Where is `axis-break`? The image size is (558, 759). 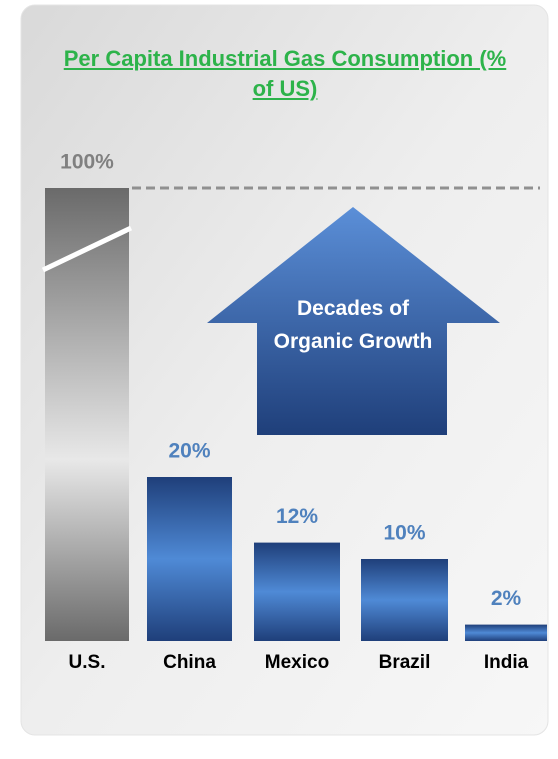
axis-break is located at coordinates (87, 249).